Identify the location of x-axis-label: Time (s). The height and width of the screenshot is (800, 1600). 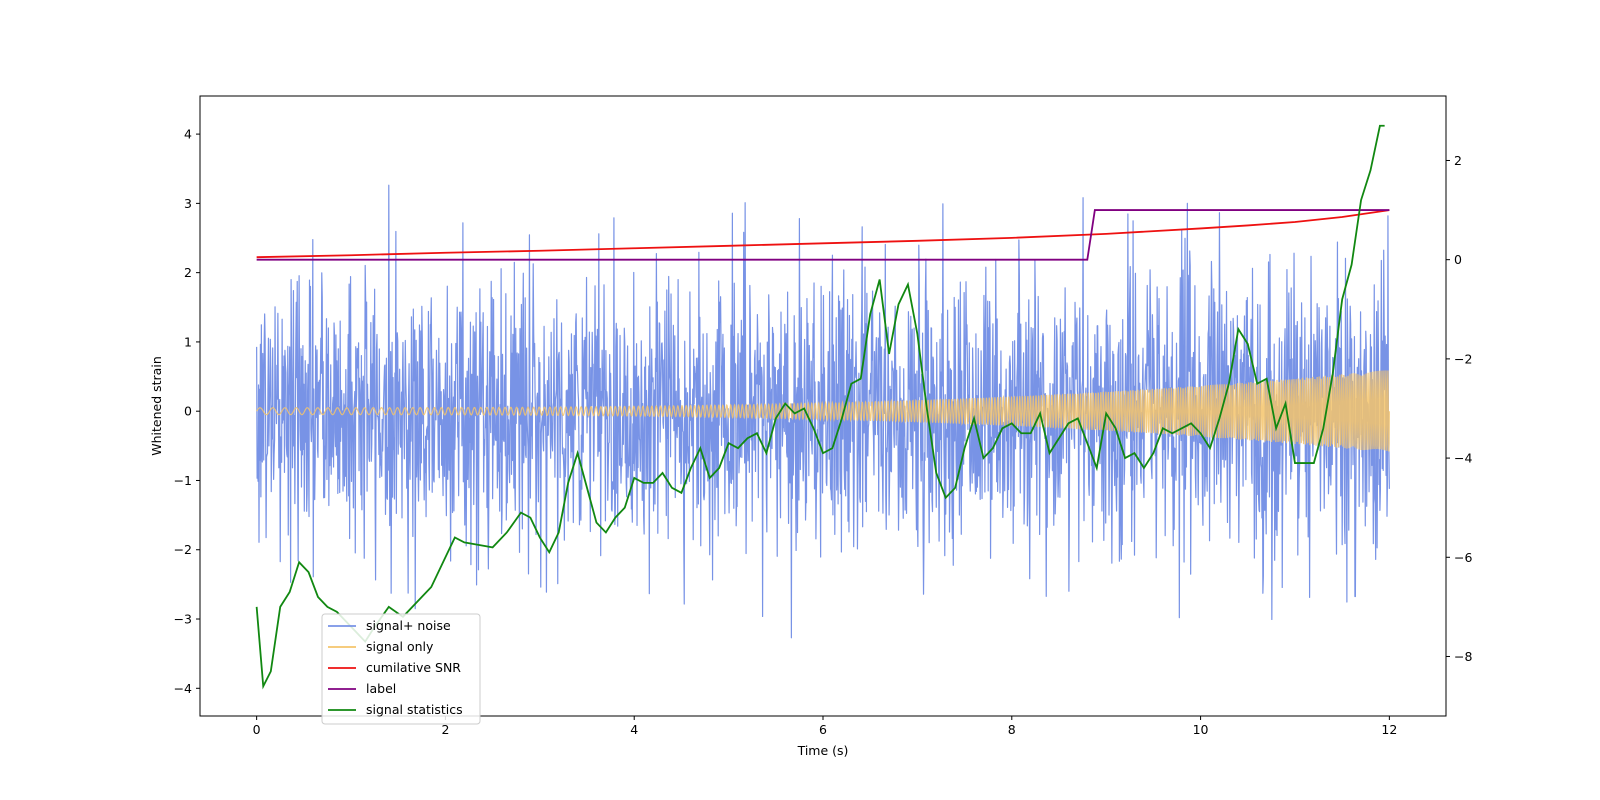
(823, 750).